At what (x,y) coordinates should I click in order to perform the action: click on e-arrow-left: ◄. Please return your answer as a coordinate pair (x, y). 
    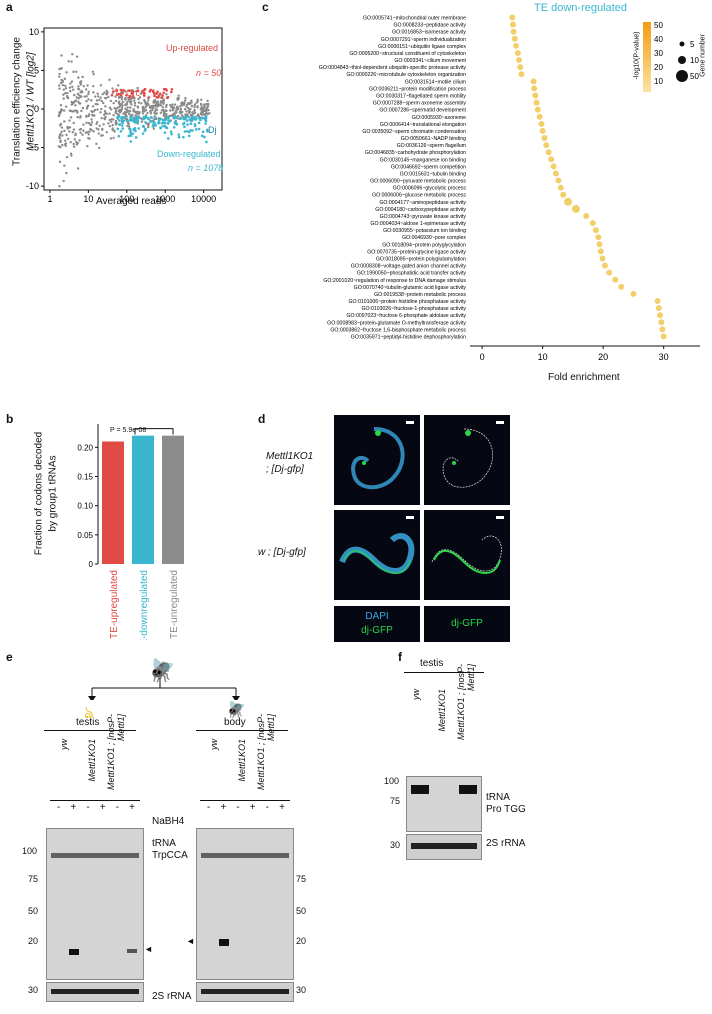
    Looking at the image, I should click on (148, 949).